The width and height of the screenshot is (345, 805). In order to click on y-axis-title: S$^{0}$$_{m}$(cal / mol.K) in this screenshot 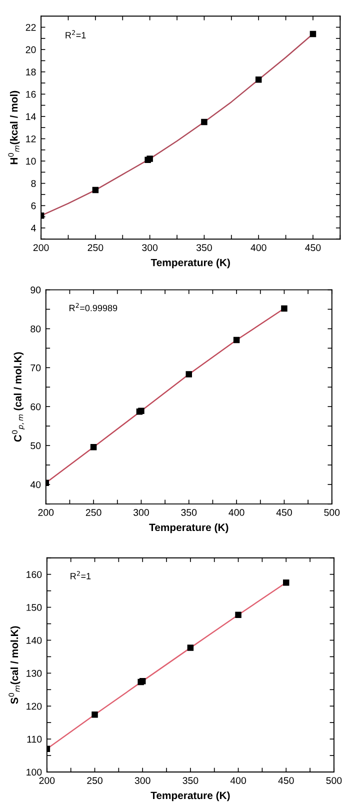, I will do `click(14, 665)`.